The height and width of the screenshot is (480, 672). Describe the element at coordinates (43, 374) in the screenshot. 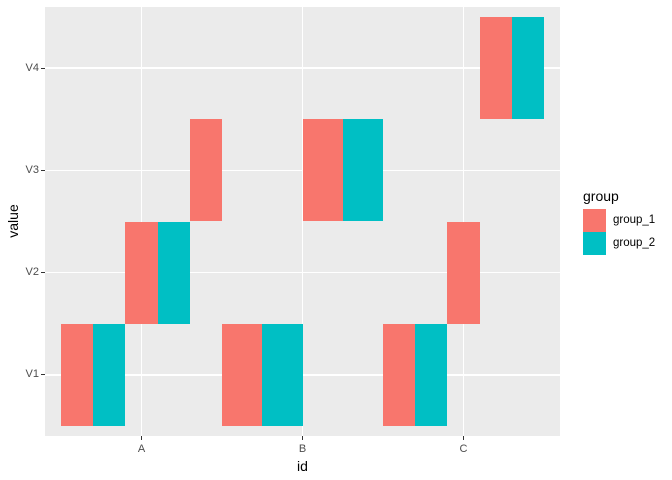

I see `y-tick-mark-V1` at that location.